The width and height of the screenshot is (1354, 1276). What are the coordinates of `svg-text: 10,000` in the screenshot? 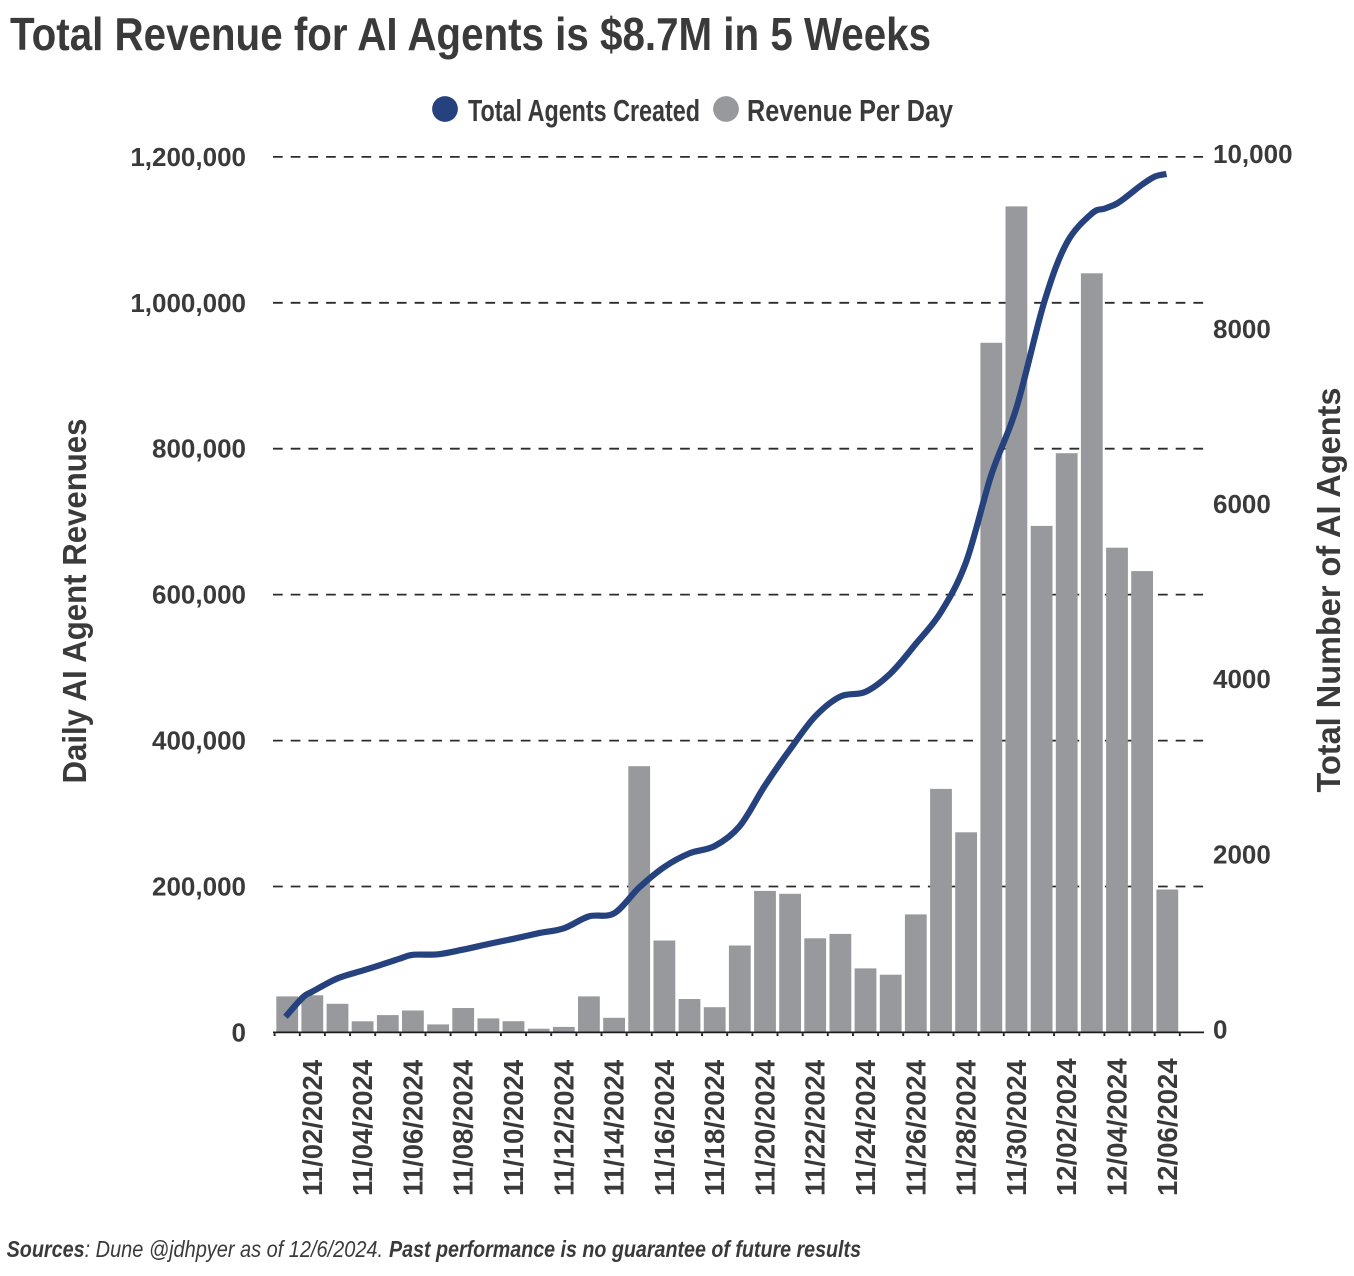 It's located at (1253, 154).